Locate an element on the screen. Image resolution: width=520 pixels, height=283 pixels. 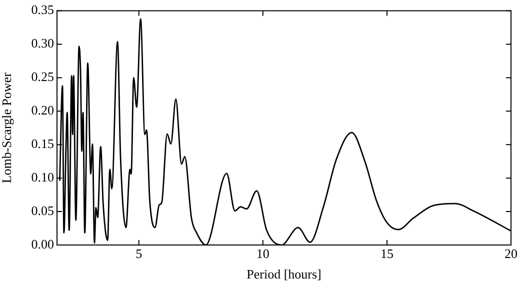
x-tick-label: 15 is located at coordinates (387, 254).